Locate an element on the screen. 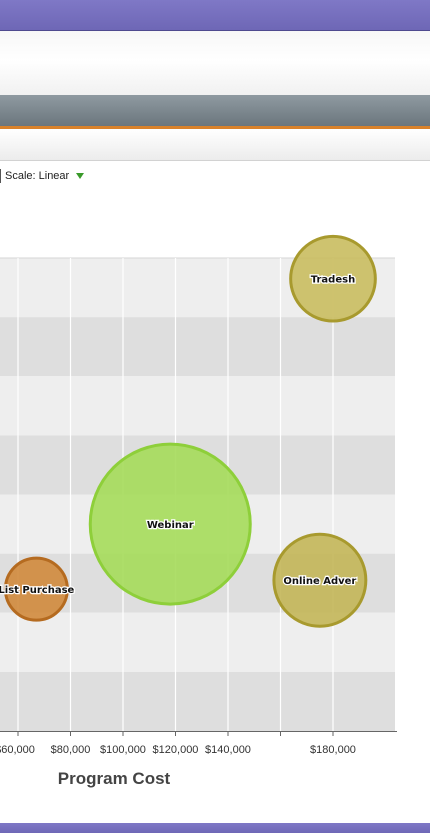  x-tick-label: $140,000 is located at coordinates (228, 750).